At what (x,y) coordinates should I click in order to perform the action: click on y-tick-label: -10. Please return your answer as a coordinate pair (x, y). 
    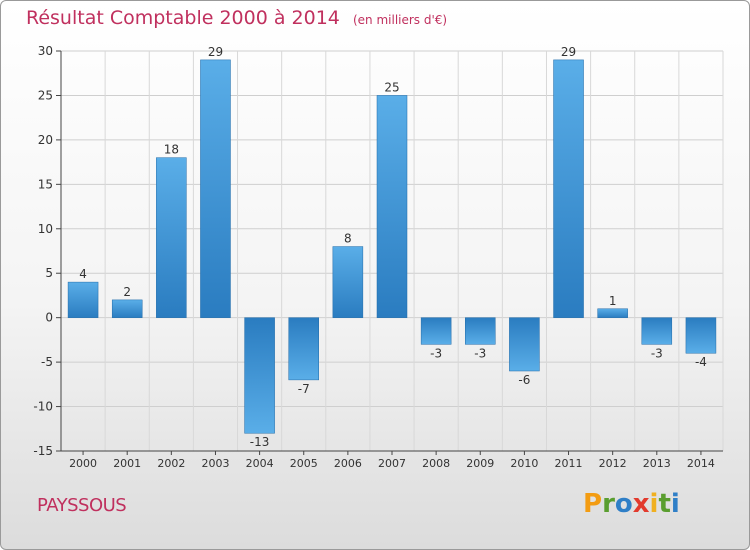
    Looking at the image, I should click on (43, 407).